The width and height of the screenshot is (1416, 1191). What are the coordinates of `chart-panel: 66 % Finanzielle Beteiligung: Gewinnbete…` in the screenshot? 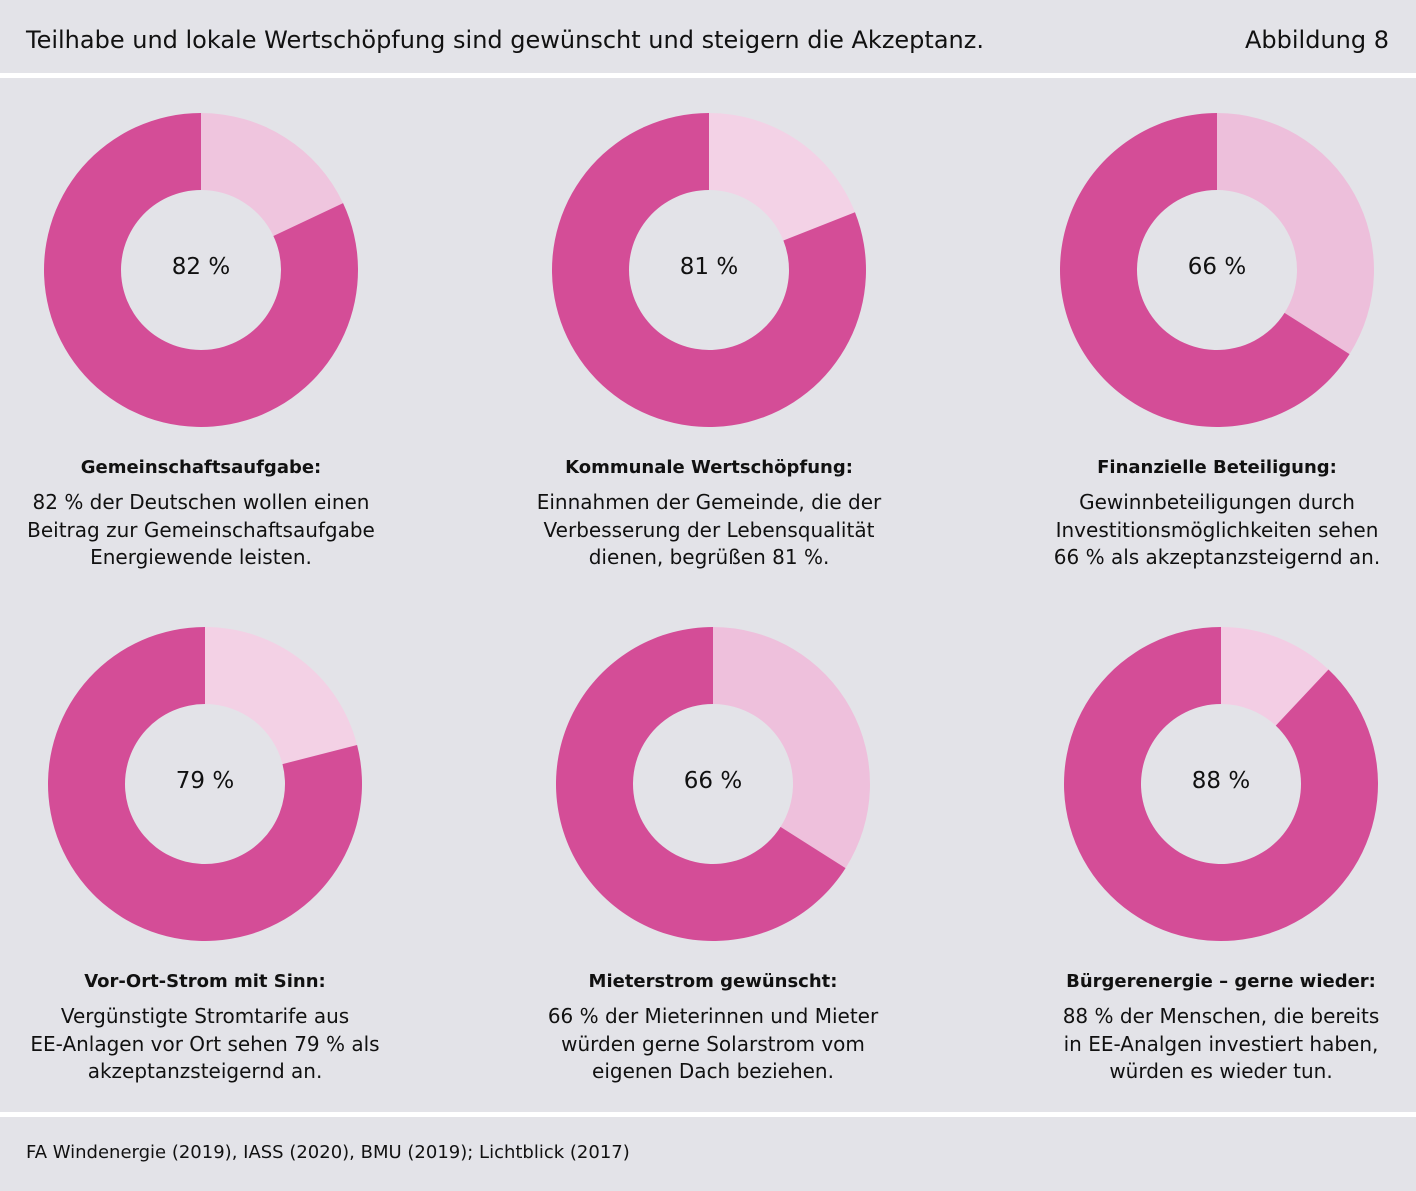 It's located at (1217, 345).